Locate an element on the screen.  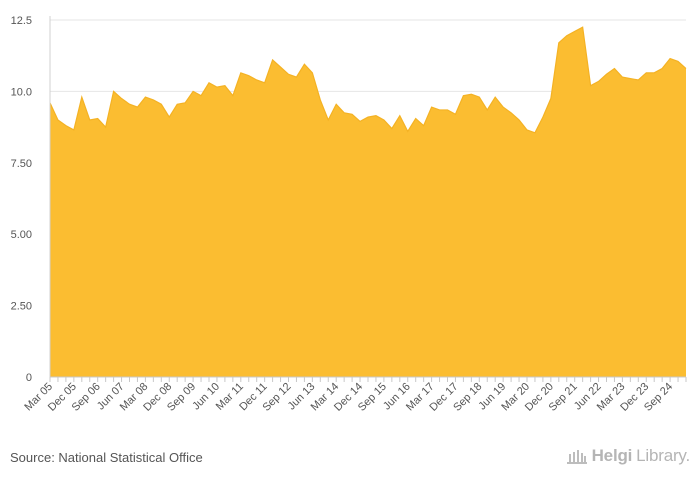
y-tick-labels: 0 2.50 5.00 7.50 10.0 12.5 is located at coordinates (21, 199).